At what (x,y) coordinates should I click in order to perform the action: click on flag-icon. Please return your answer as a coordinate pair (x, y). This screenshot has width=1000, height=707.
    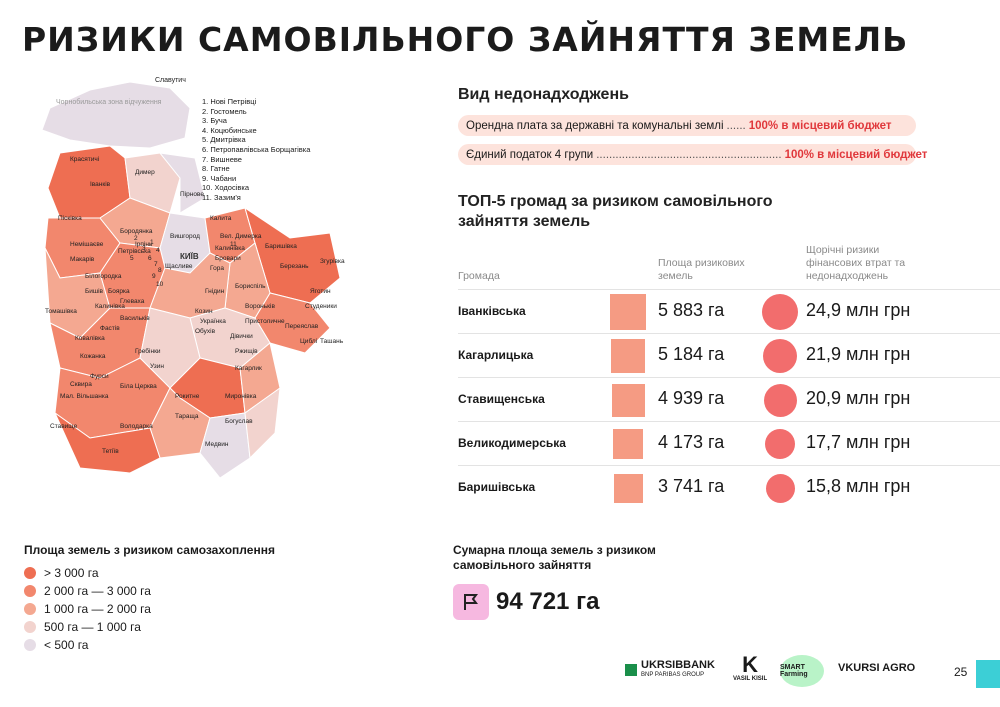
    Looking at the image, I should click on (471, 602).